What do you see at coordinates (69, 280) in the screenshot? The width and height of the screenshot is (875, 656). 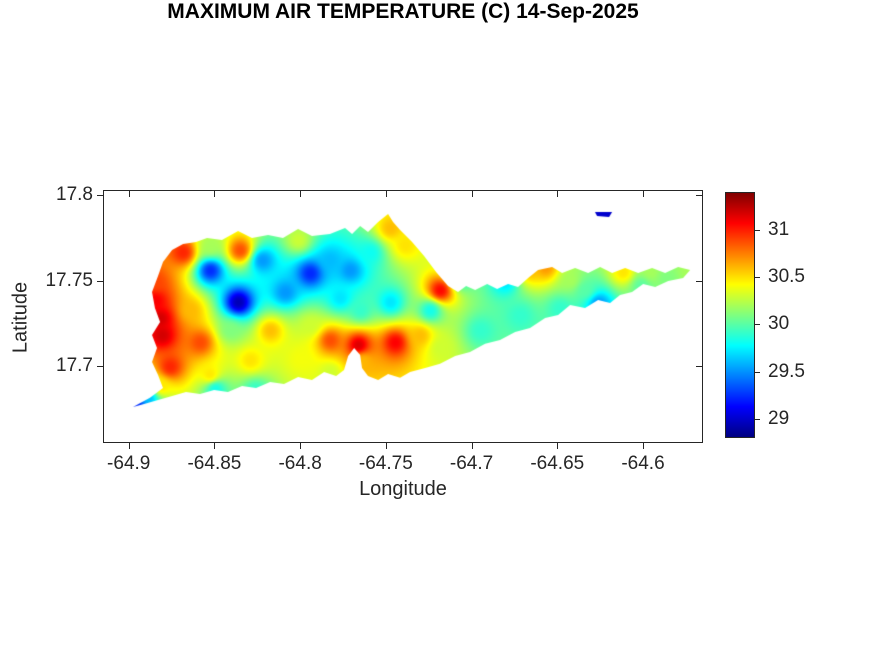 I see `y-tick-label: 17.75` at bounding box center [69, 280].